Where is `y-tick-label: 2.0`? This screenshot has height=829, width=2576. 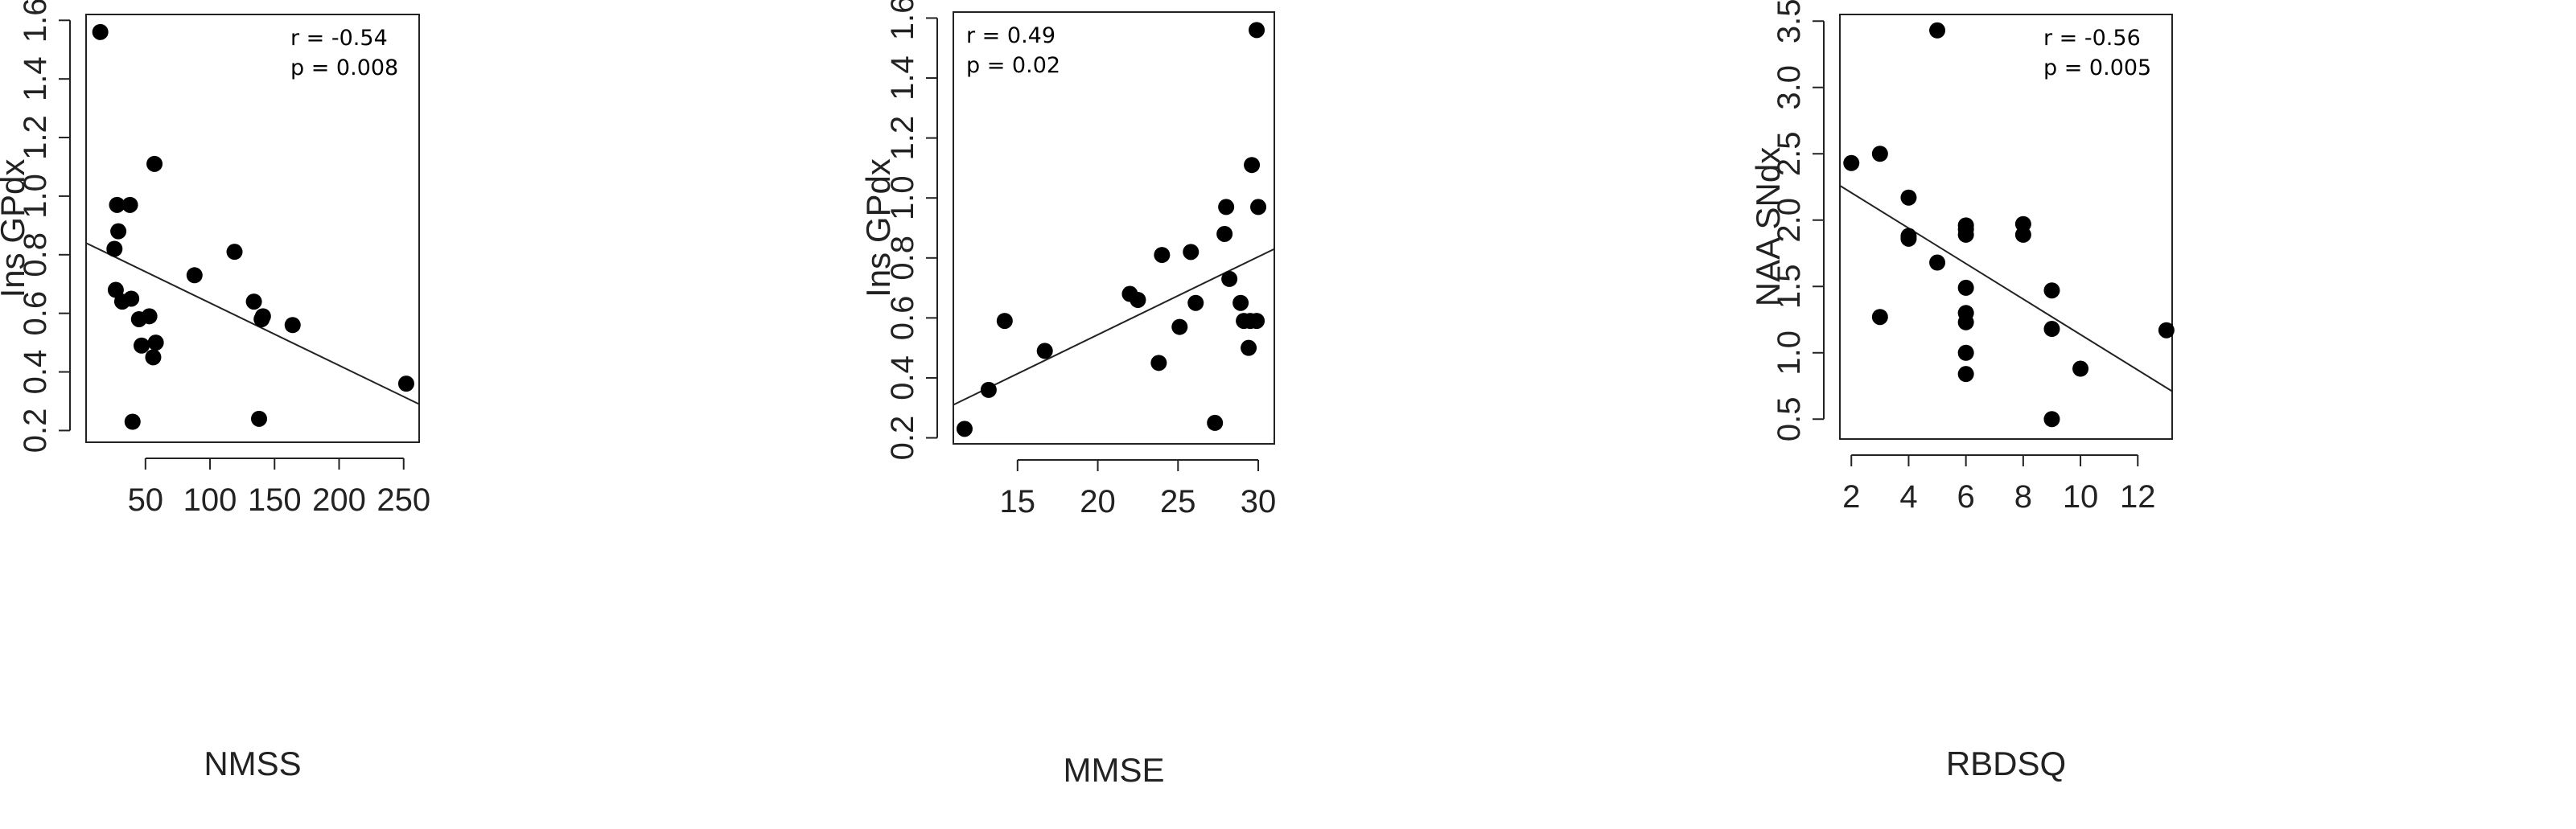 y-tick-label: 2.0 is located at coordinates (1789, 220).